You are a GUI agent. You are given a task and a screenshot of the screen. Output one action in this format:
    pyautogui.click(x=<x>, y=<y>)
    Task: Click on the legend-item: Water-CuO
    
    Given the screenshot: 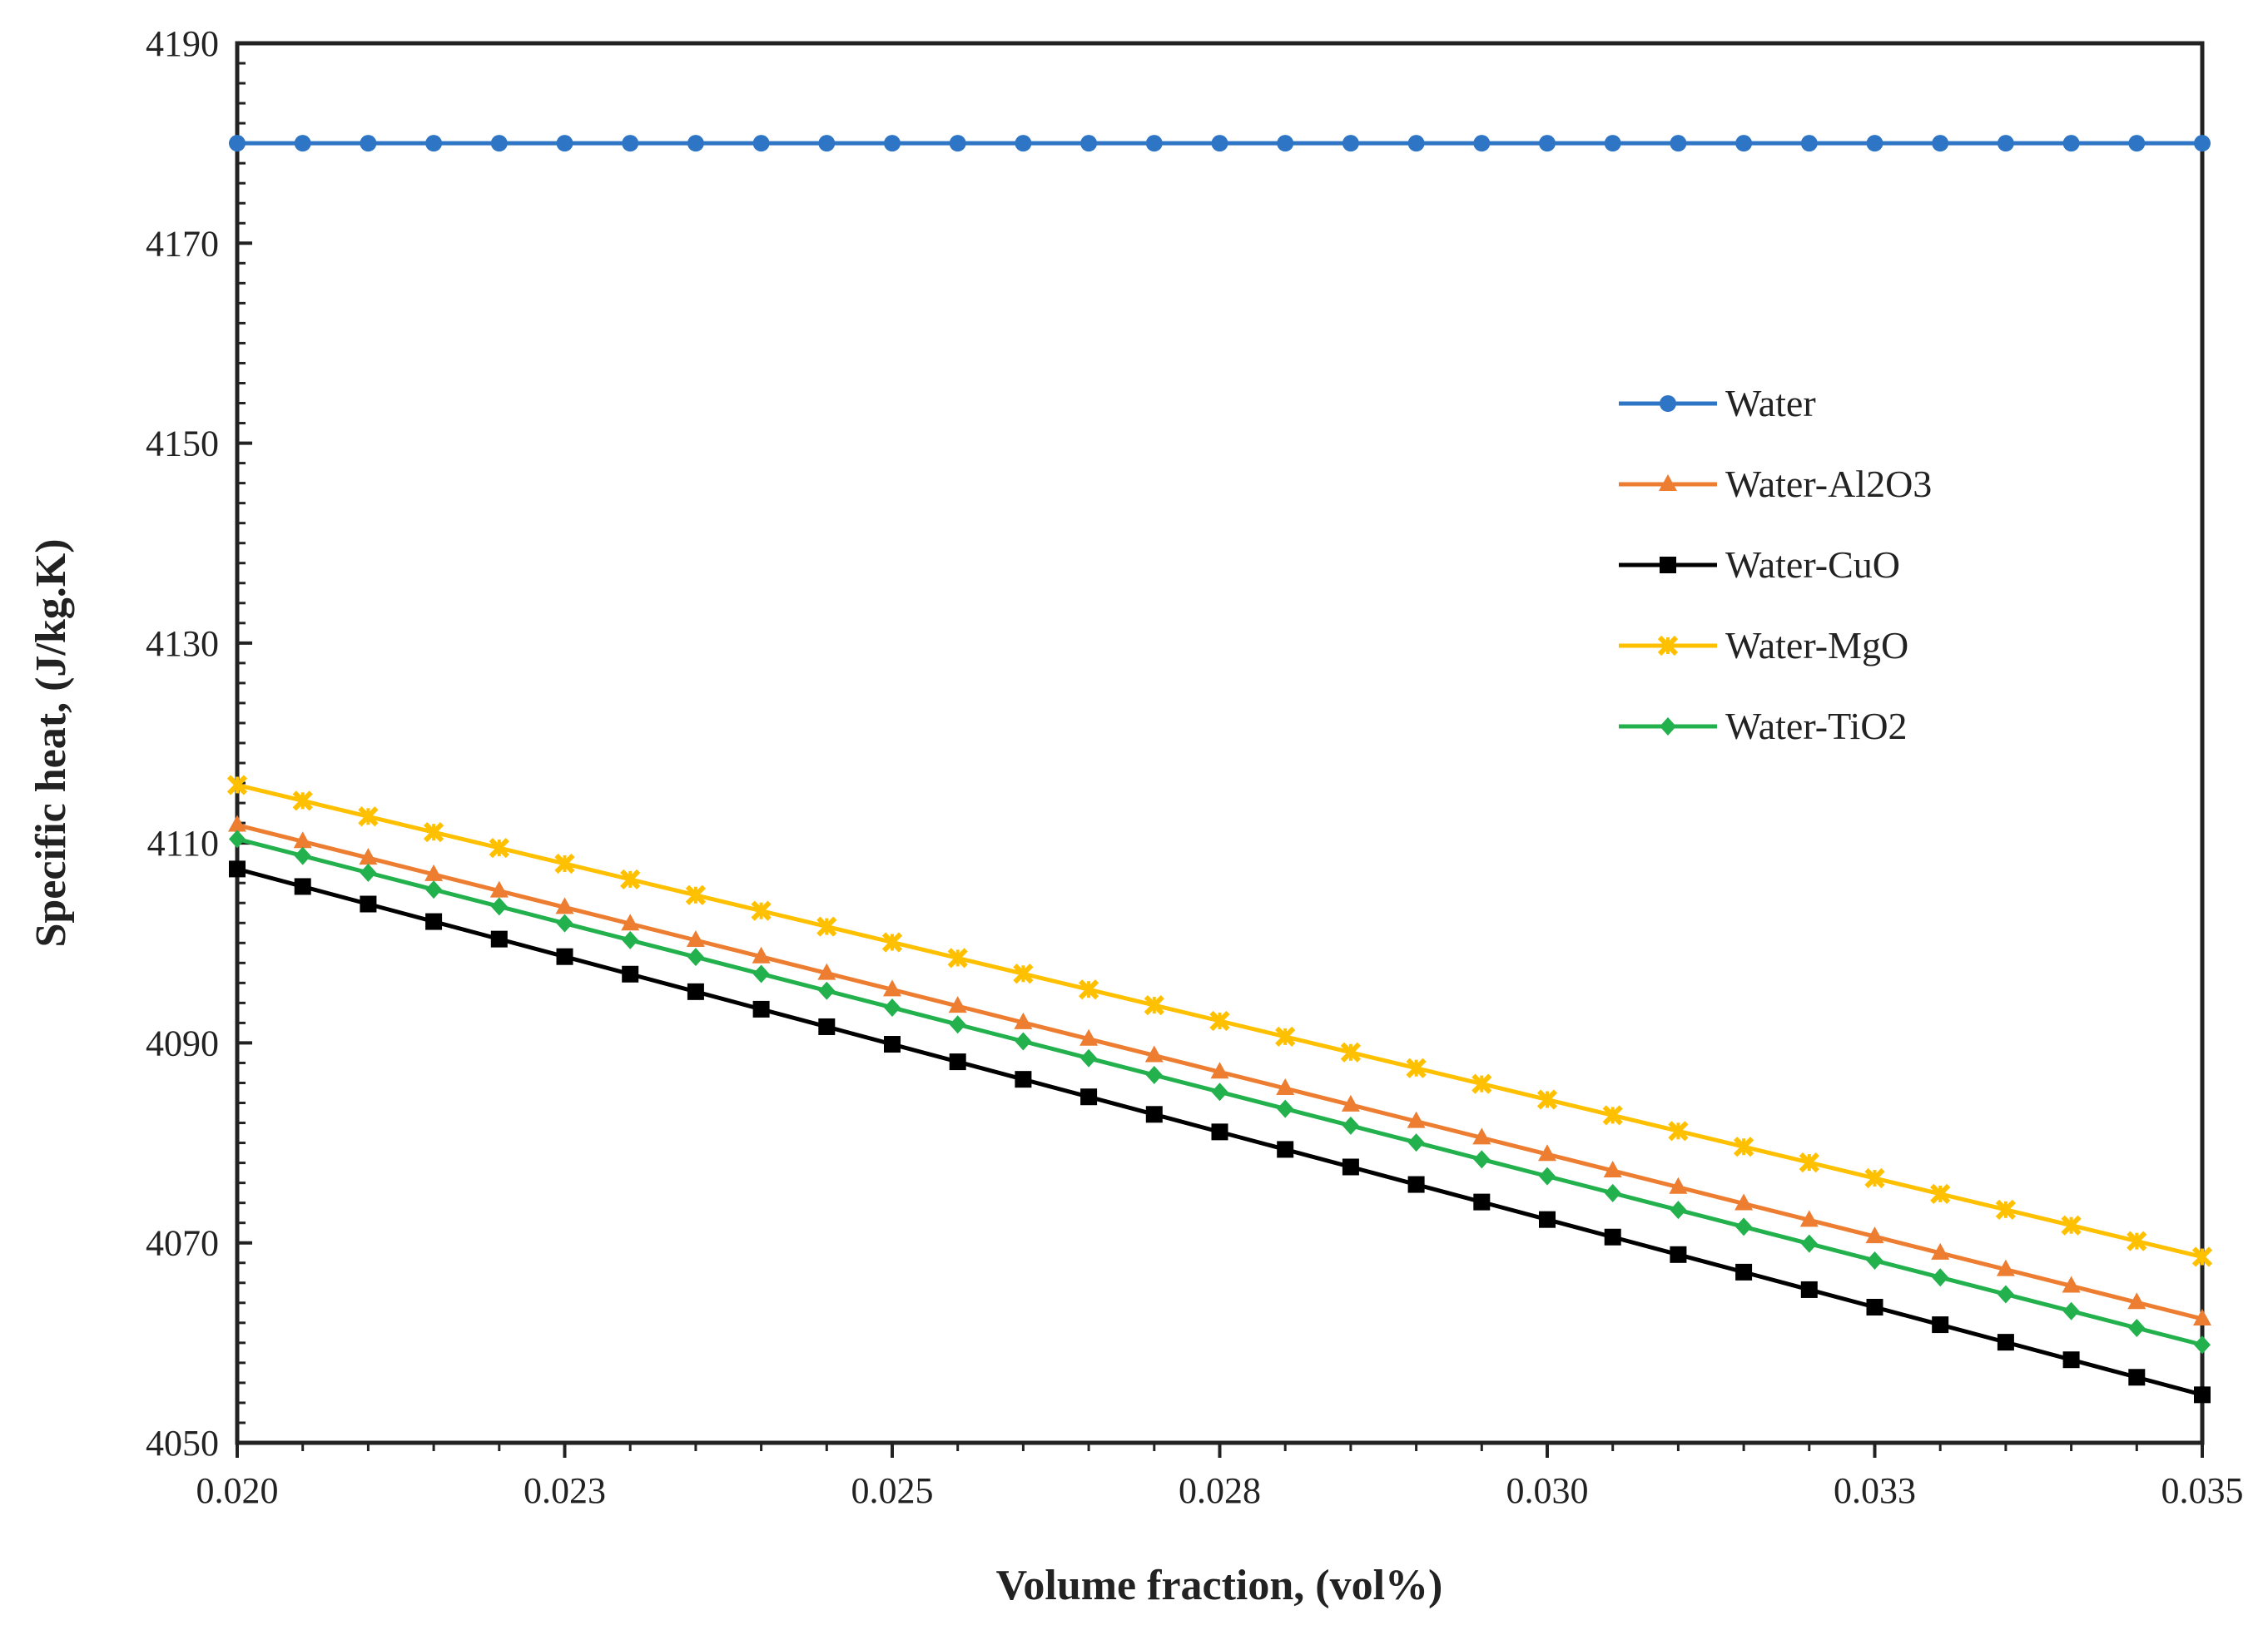 What is the action you would take?
    pyautogui.click(x=1759, y=564)
    